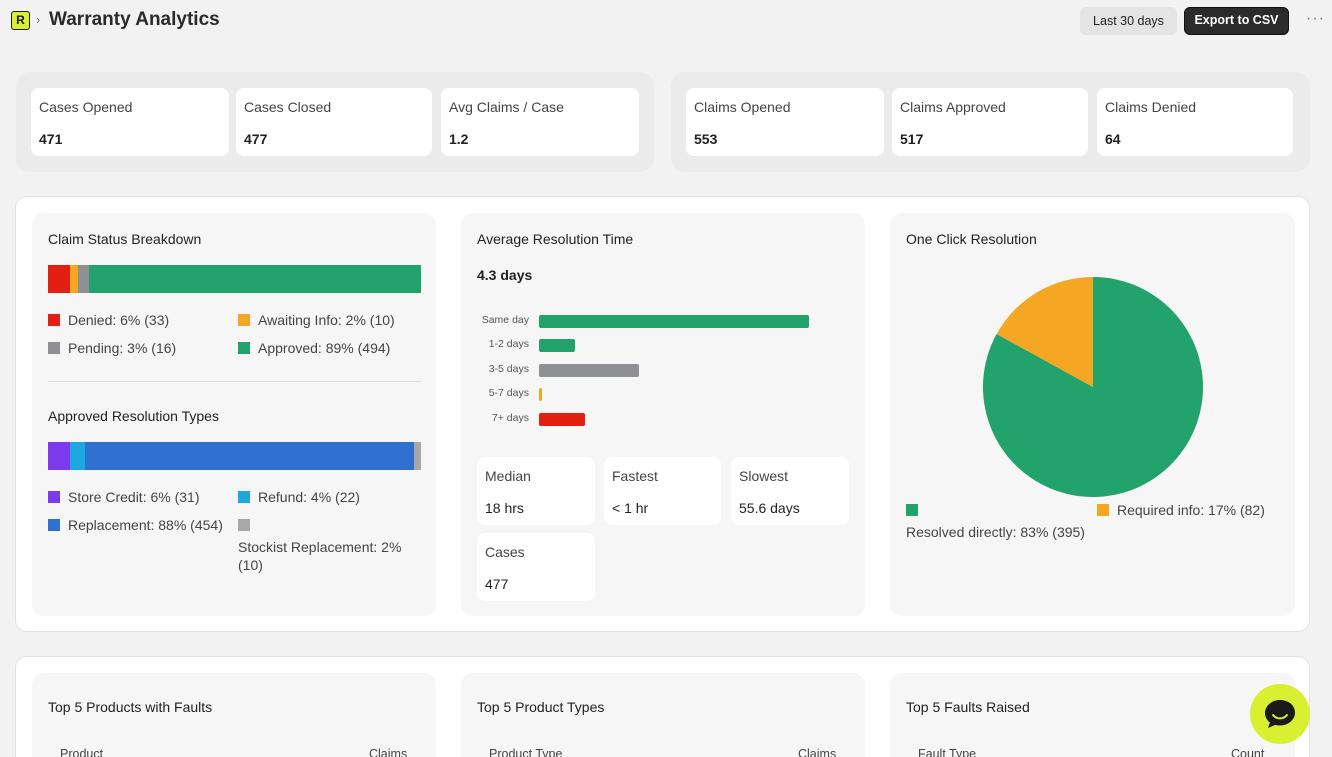 This screenshot has width=1332, height=757. Describe the element at coordinates (1006, 521) in the screenshot. I see `legend-resolved-directly: Resolved directly: 83% (395)` at that location.